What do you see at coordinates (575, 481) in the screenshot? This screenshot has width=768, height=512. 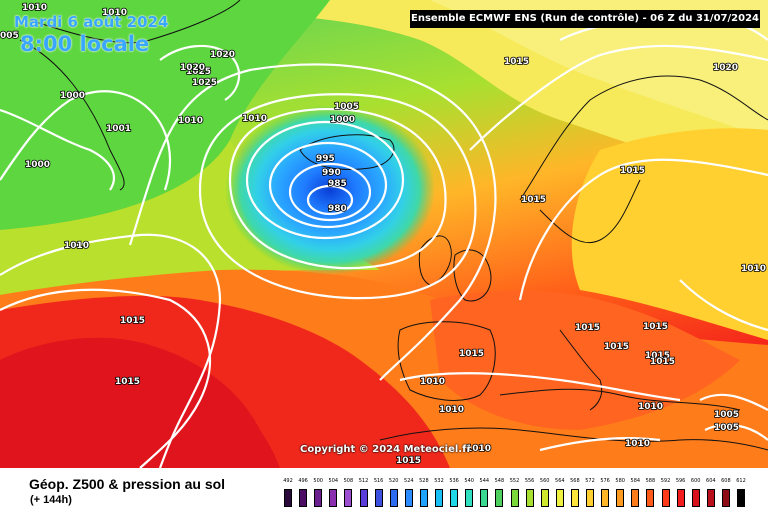 I see `scale-label: 568` at bounding box center [575, 481].